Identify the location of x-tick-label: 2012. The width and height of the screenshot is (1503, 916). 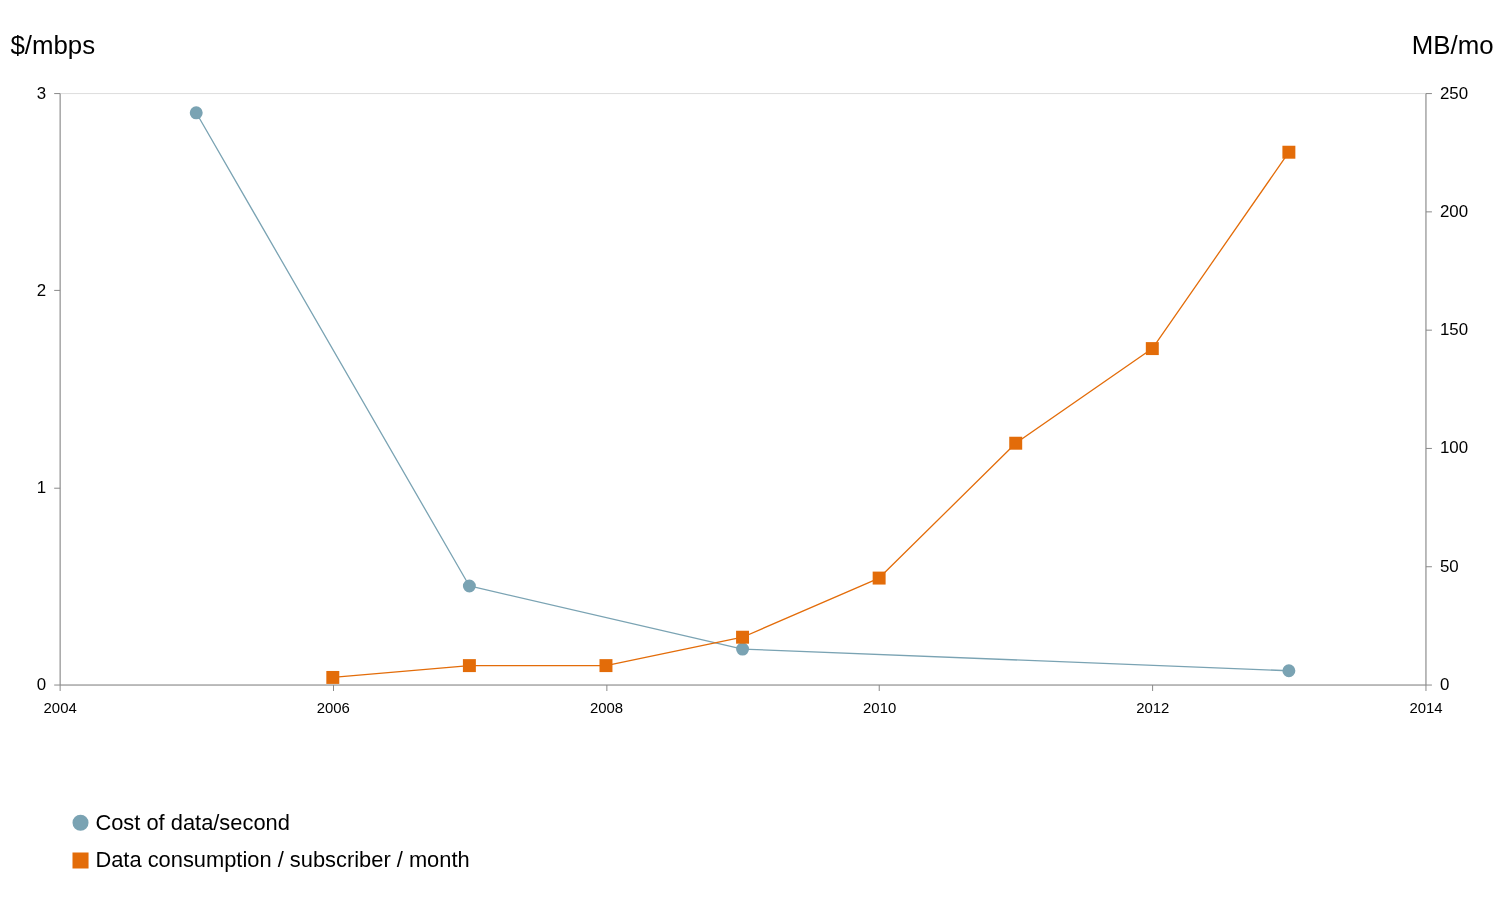
(1153, 707).